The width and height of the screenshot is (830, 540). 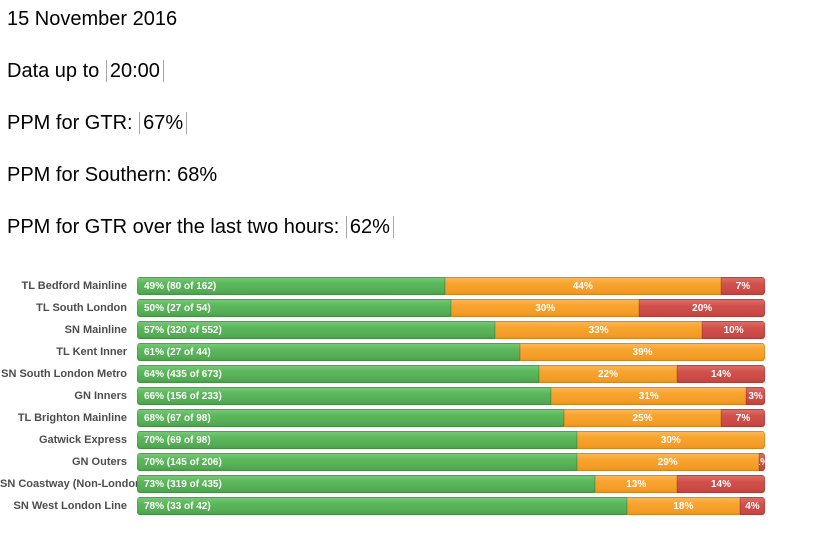 What do you see at coordinates (99, 462) in the screenshot?
I see `category-label: GN Outers` at bounding box center [99, 462].